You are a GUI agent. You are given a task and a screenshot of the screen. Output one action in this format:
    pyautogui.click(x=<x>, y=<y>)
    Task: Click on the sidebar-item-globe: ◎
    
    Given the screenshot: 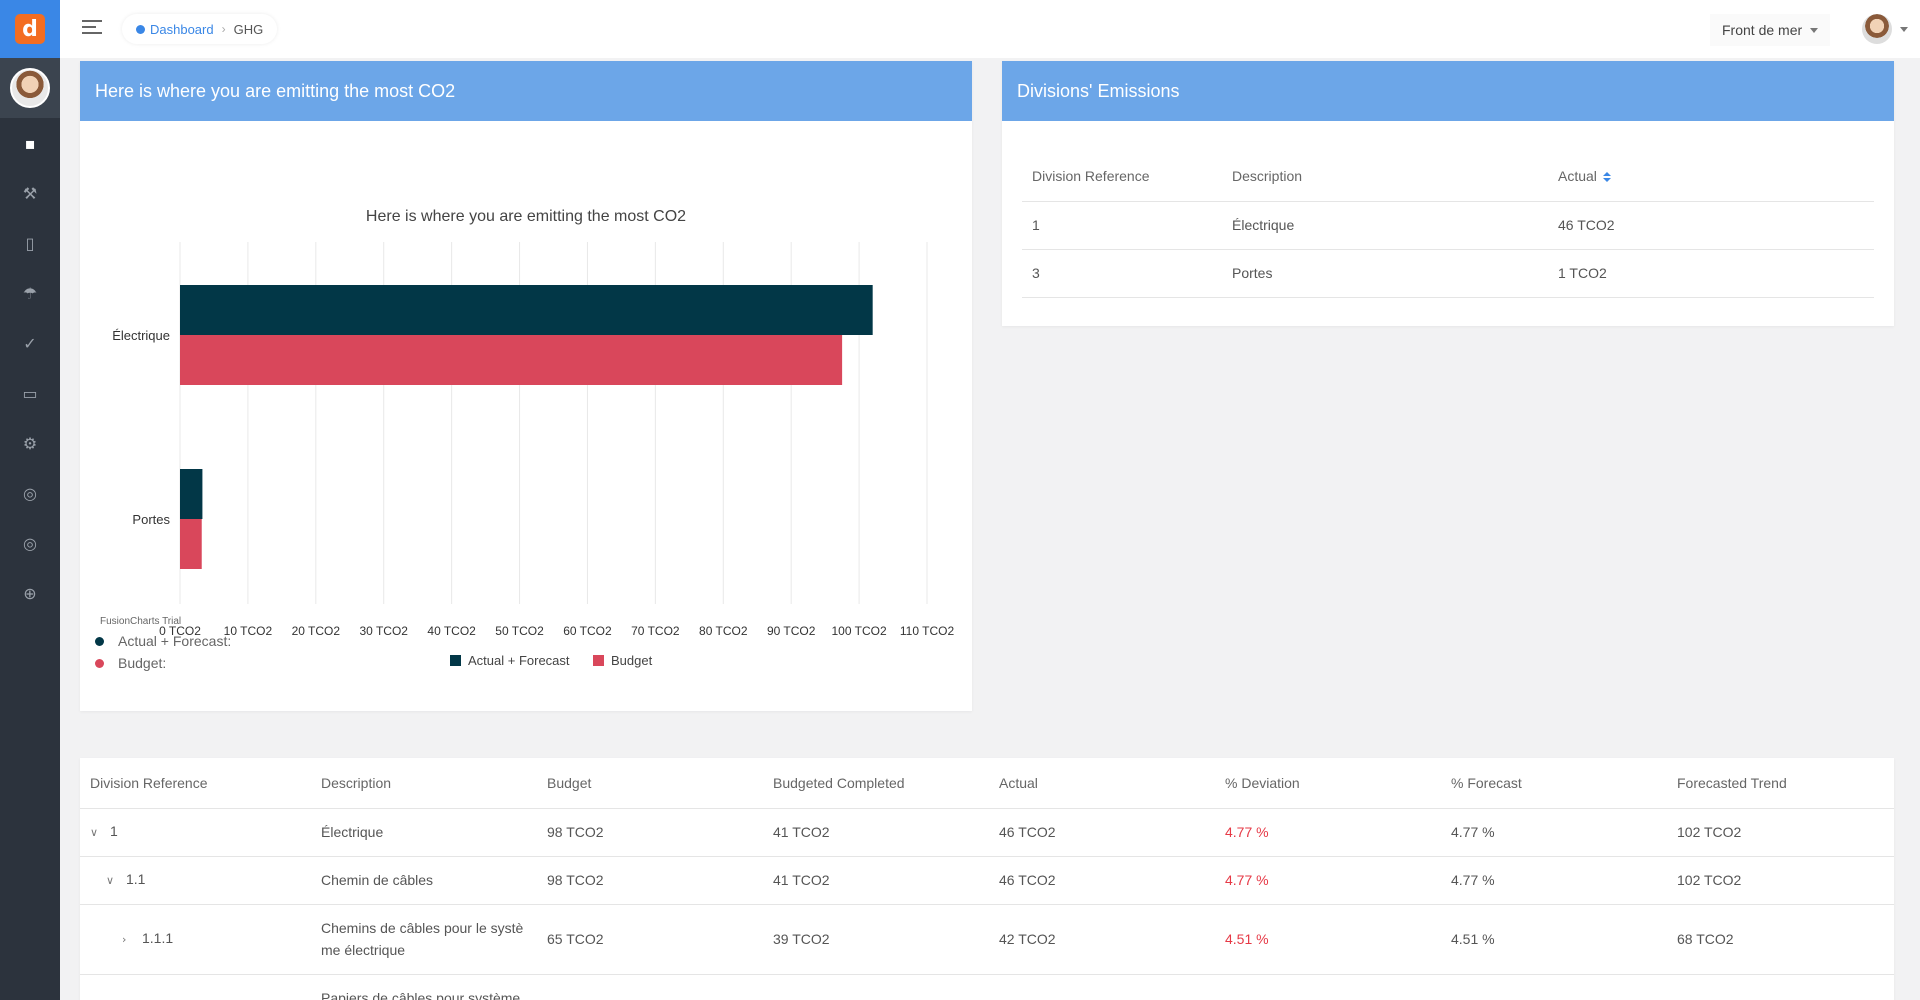 What is the action you would take?
    pyautogui.click(x=30, y=493)
    